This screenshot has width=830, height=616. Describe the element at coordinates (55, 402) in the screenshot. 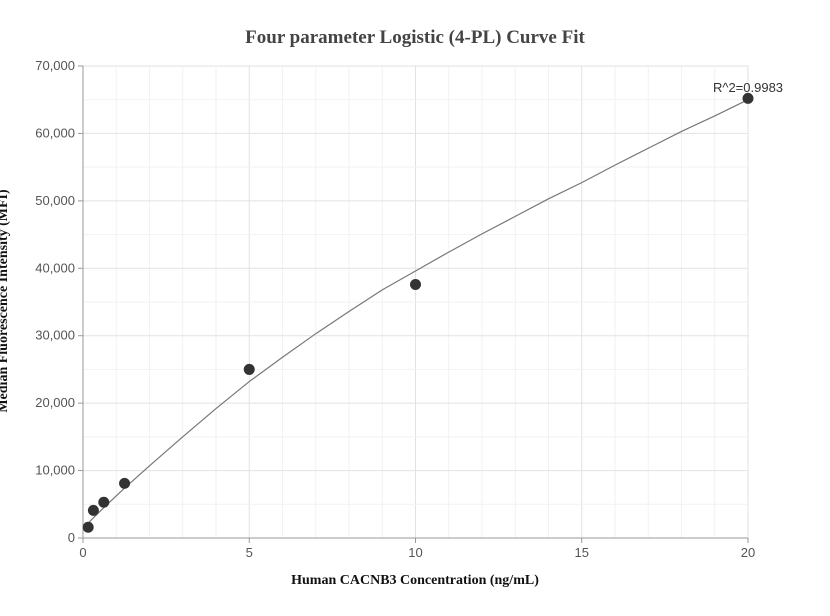

I see `y-tick-label: 20,000` at that location.